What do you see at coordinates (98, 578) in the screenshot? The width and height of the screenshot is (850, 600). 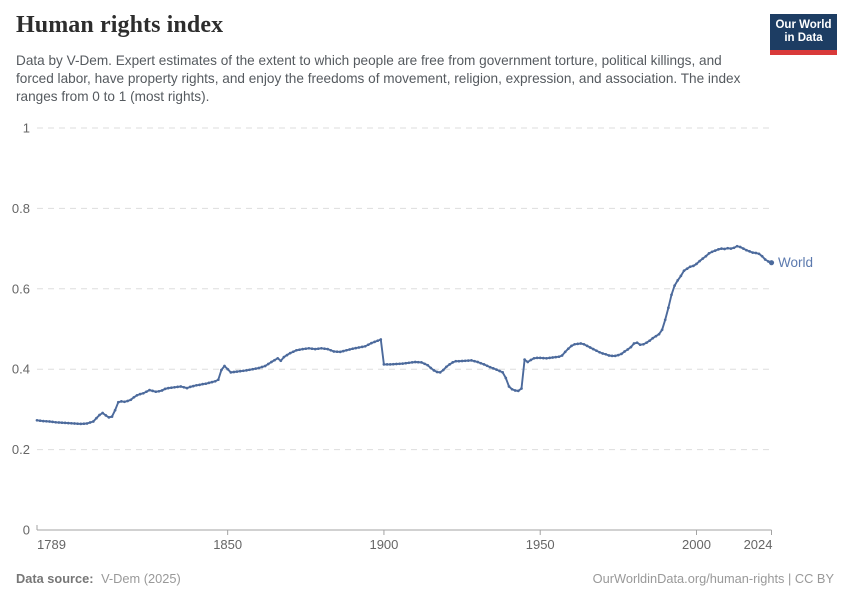 I see `data-source: Data source: V-Dem (2025)` at bounding box center [98, 578].